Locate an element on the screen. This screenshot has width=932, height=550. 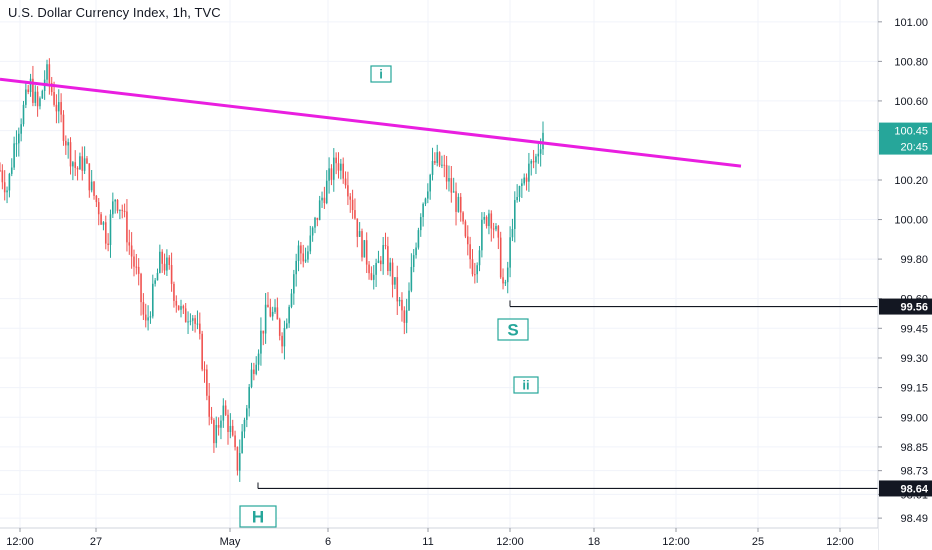
price-axis-label: 100.00 is located at coordinates (911, 221).